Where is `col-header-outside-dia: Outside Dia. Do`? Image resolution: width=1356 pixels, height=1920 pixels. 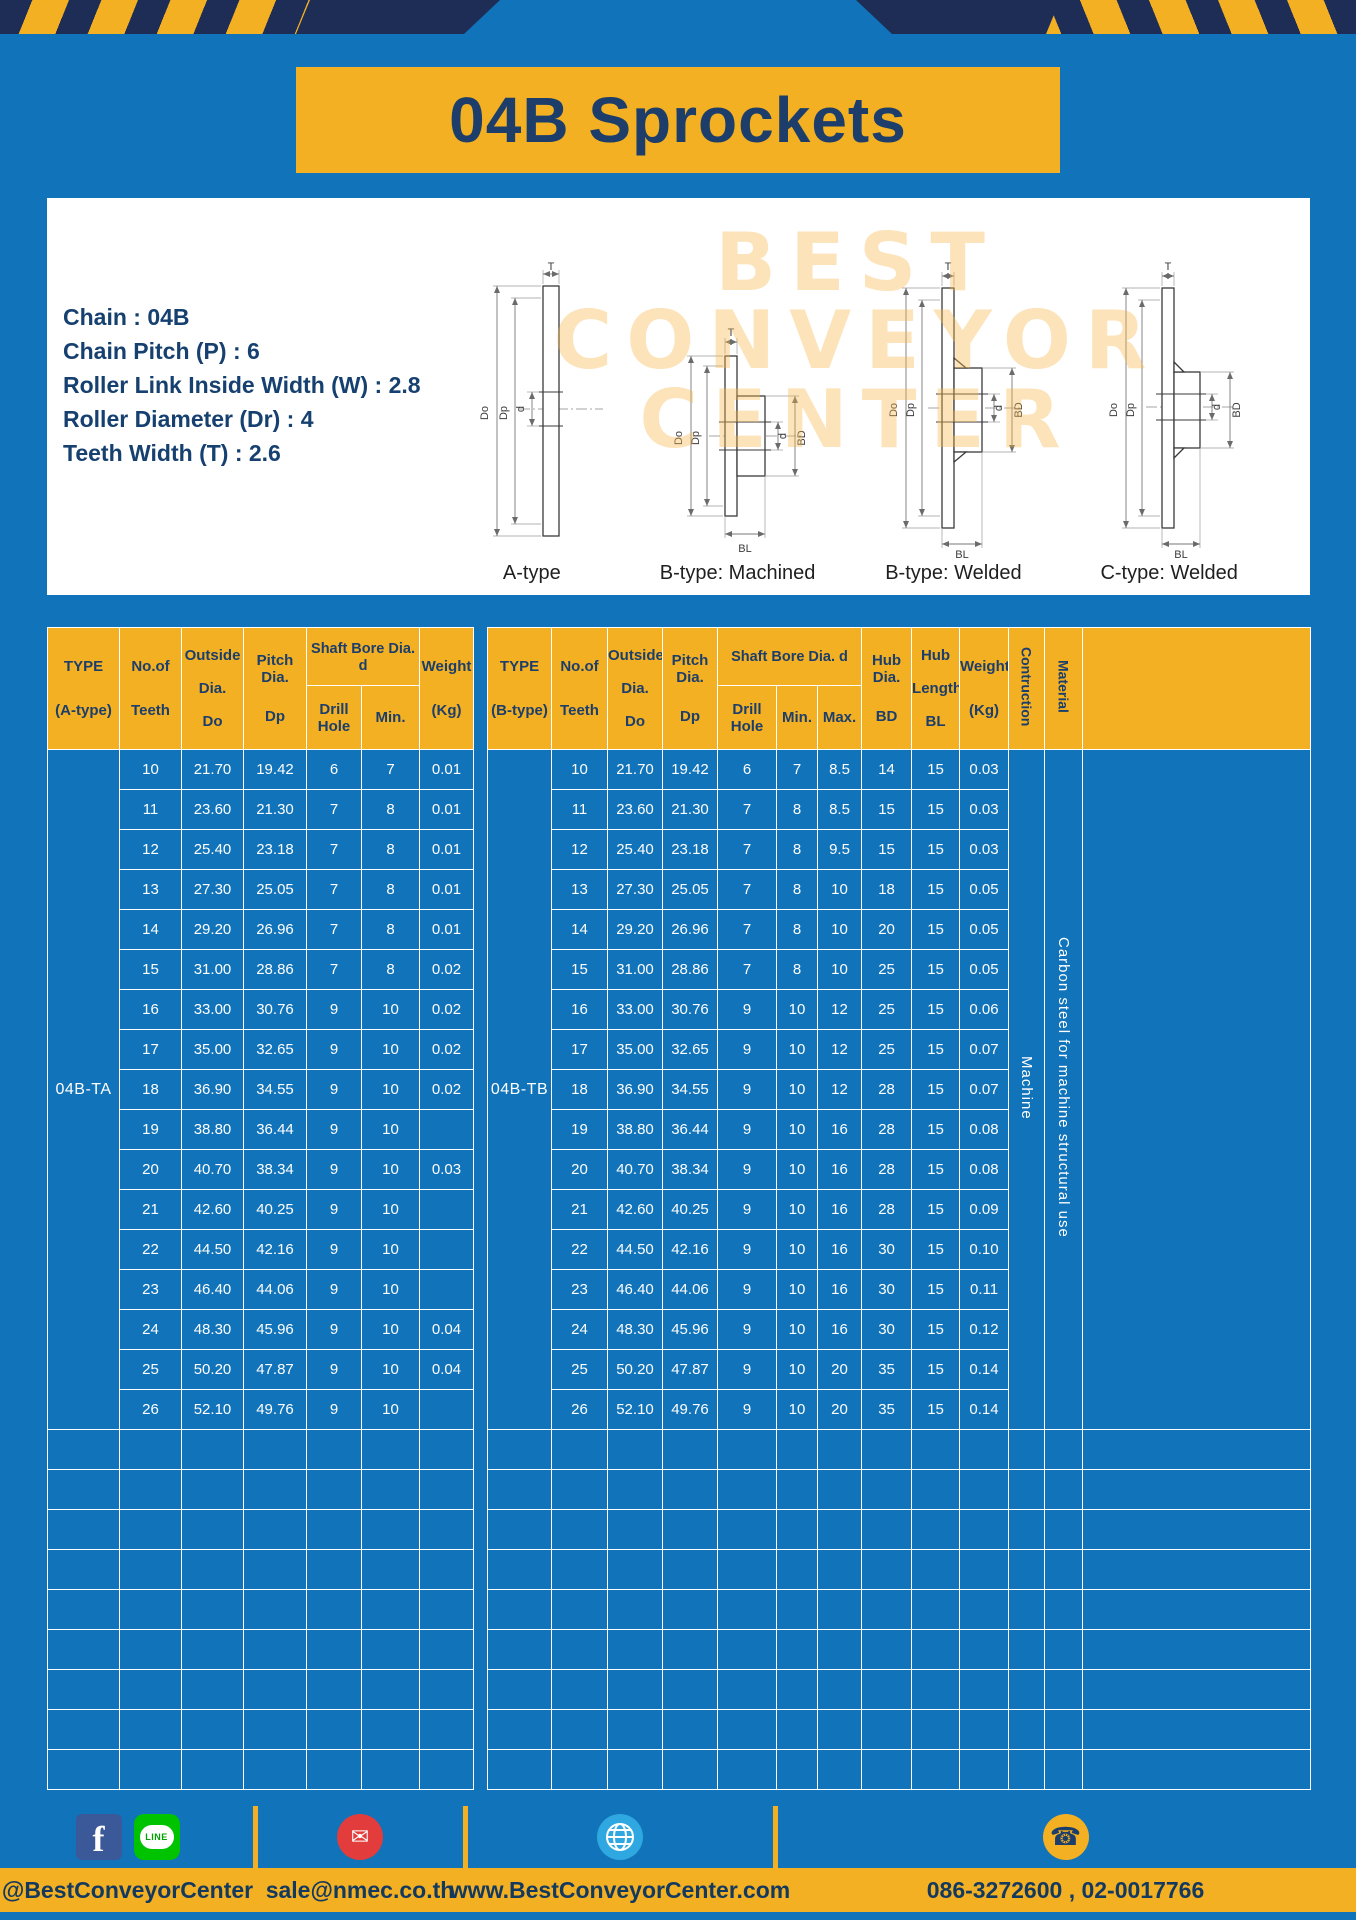 col-header-outside-dia: Outside Dia. Do is located at coordinates (635, 688).